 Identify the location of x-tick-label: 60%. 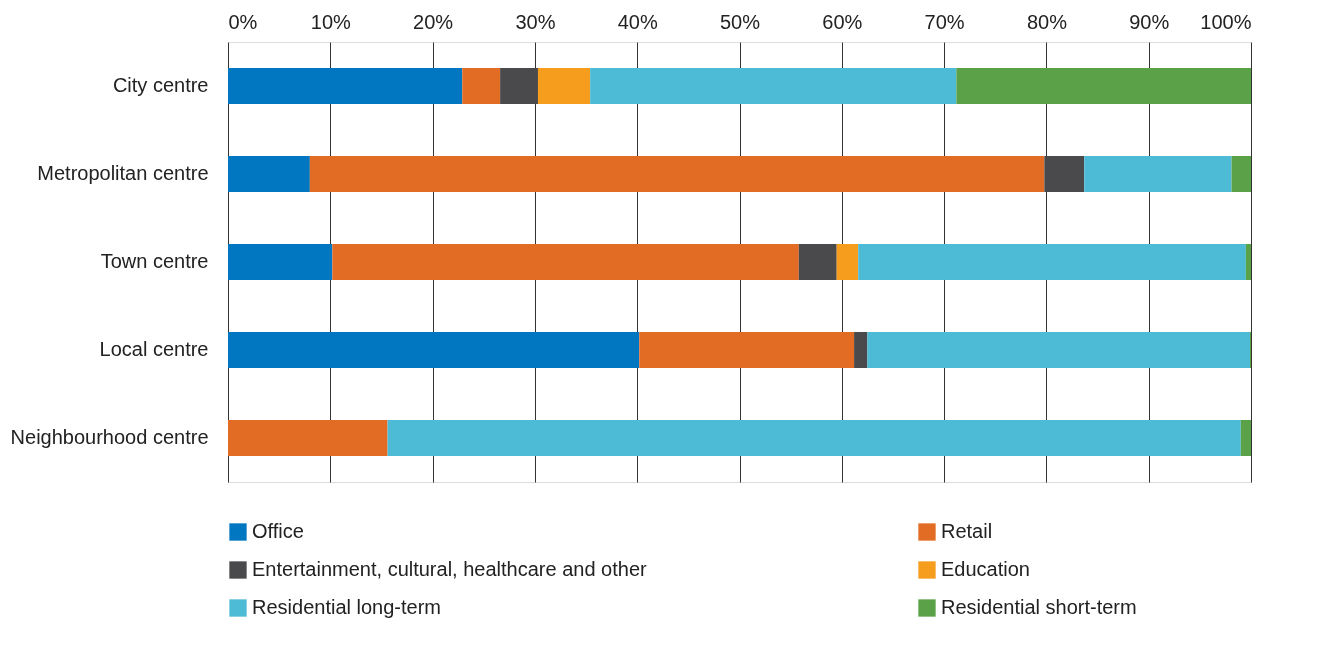
(842, 21).